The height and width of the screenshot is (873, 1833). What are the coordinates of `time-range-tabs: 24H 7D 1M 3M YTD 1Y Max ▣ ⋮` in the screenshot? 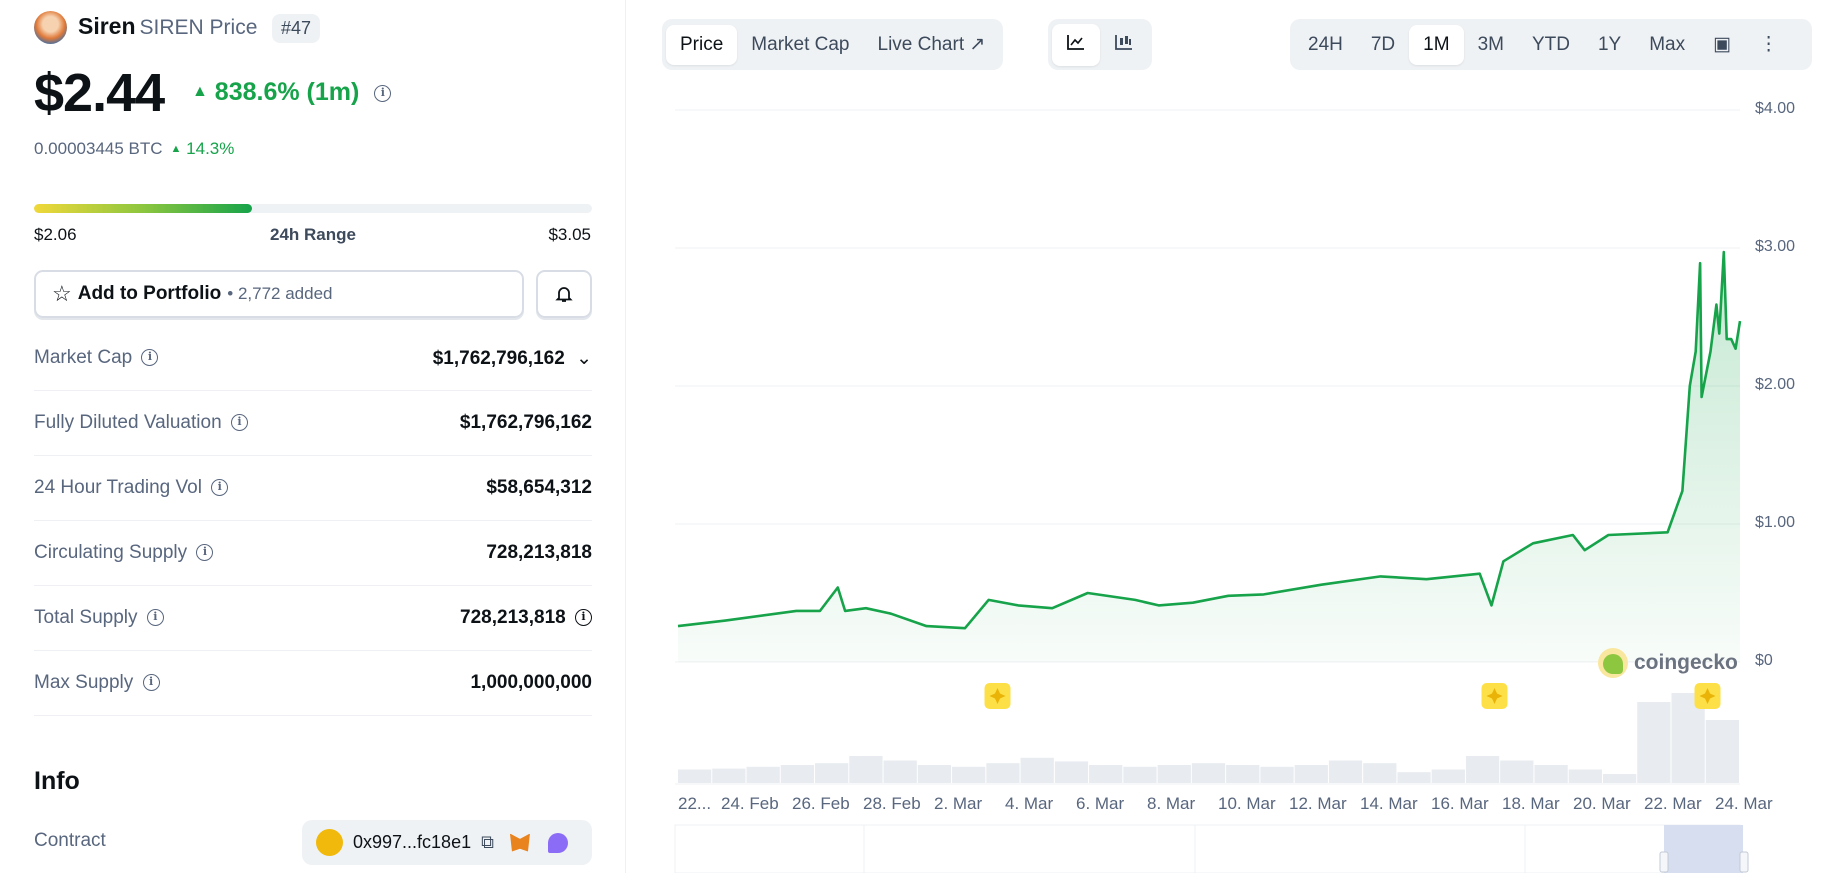 It's located at (1551, 44).